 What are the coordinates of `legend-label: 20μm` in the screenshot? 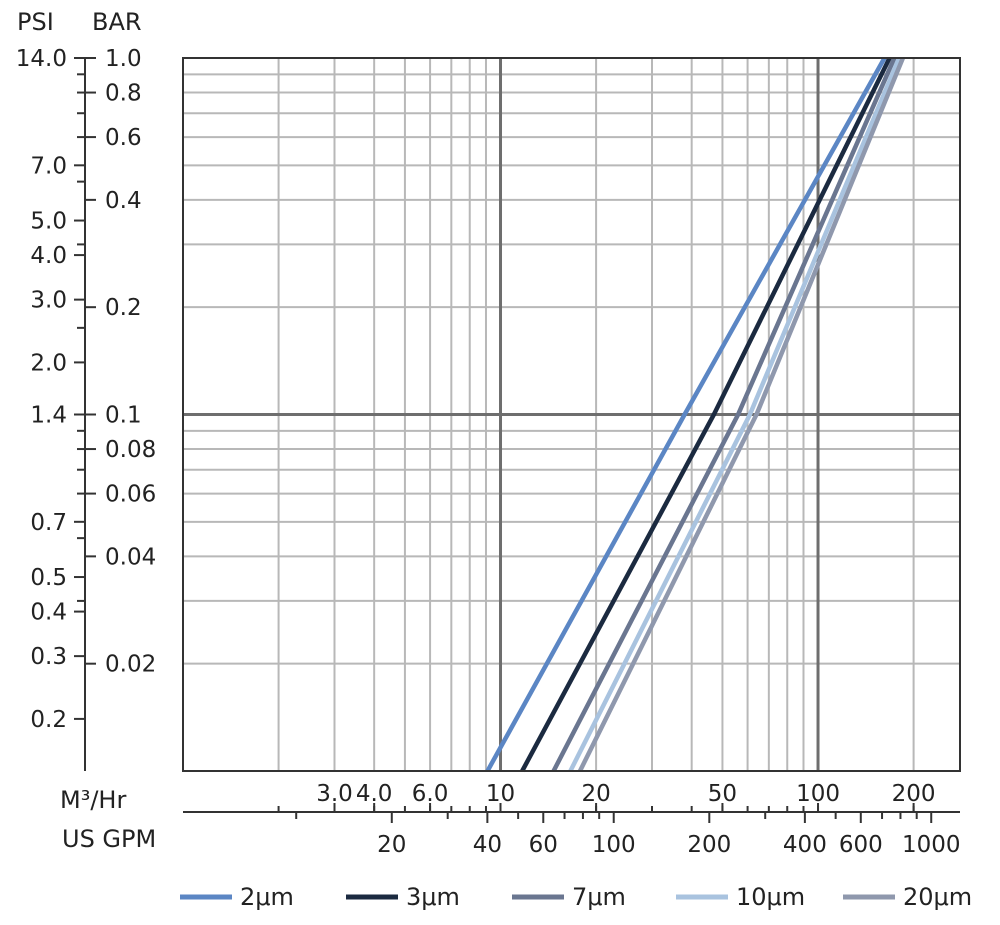 It's located at (937, 897).